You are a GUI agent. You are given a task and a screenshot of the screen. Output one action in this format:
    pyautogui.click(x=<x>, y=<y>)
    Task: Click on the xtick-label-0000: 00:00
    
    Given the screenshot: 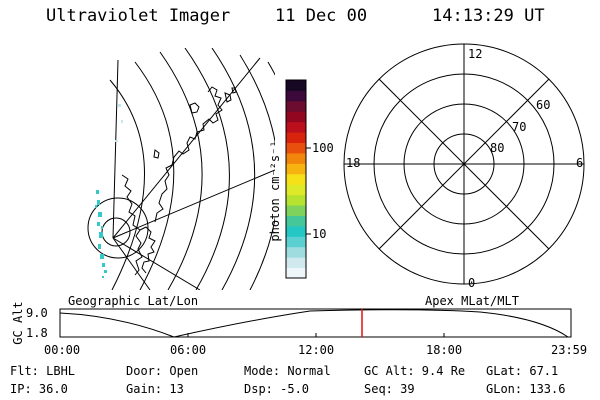 What is the action you would take?
    pyautogui.click(x=62, y=350)
    